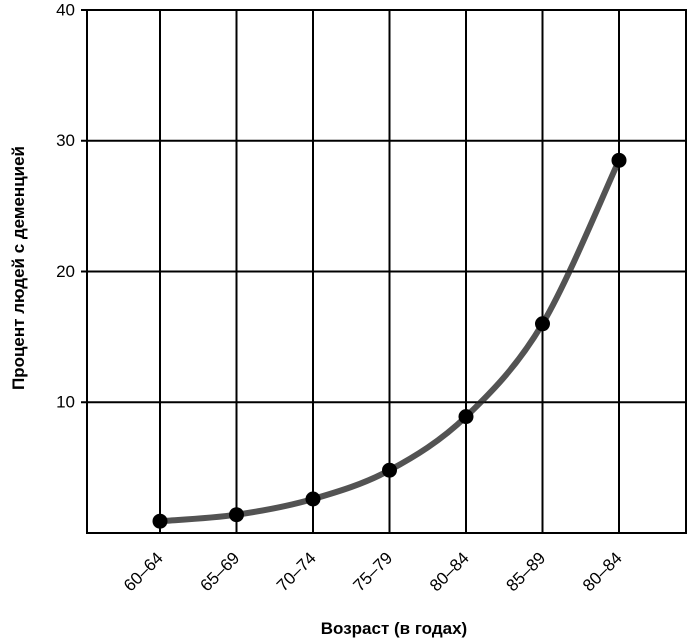  Describe the element at coordinates (65, 271) in the screenshot. I see `y-tick-label: 20` at that location.